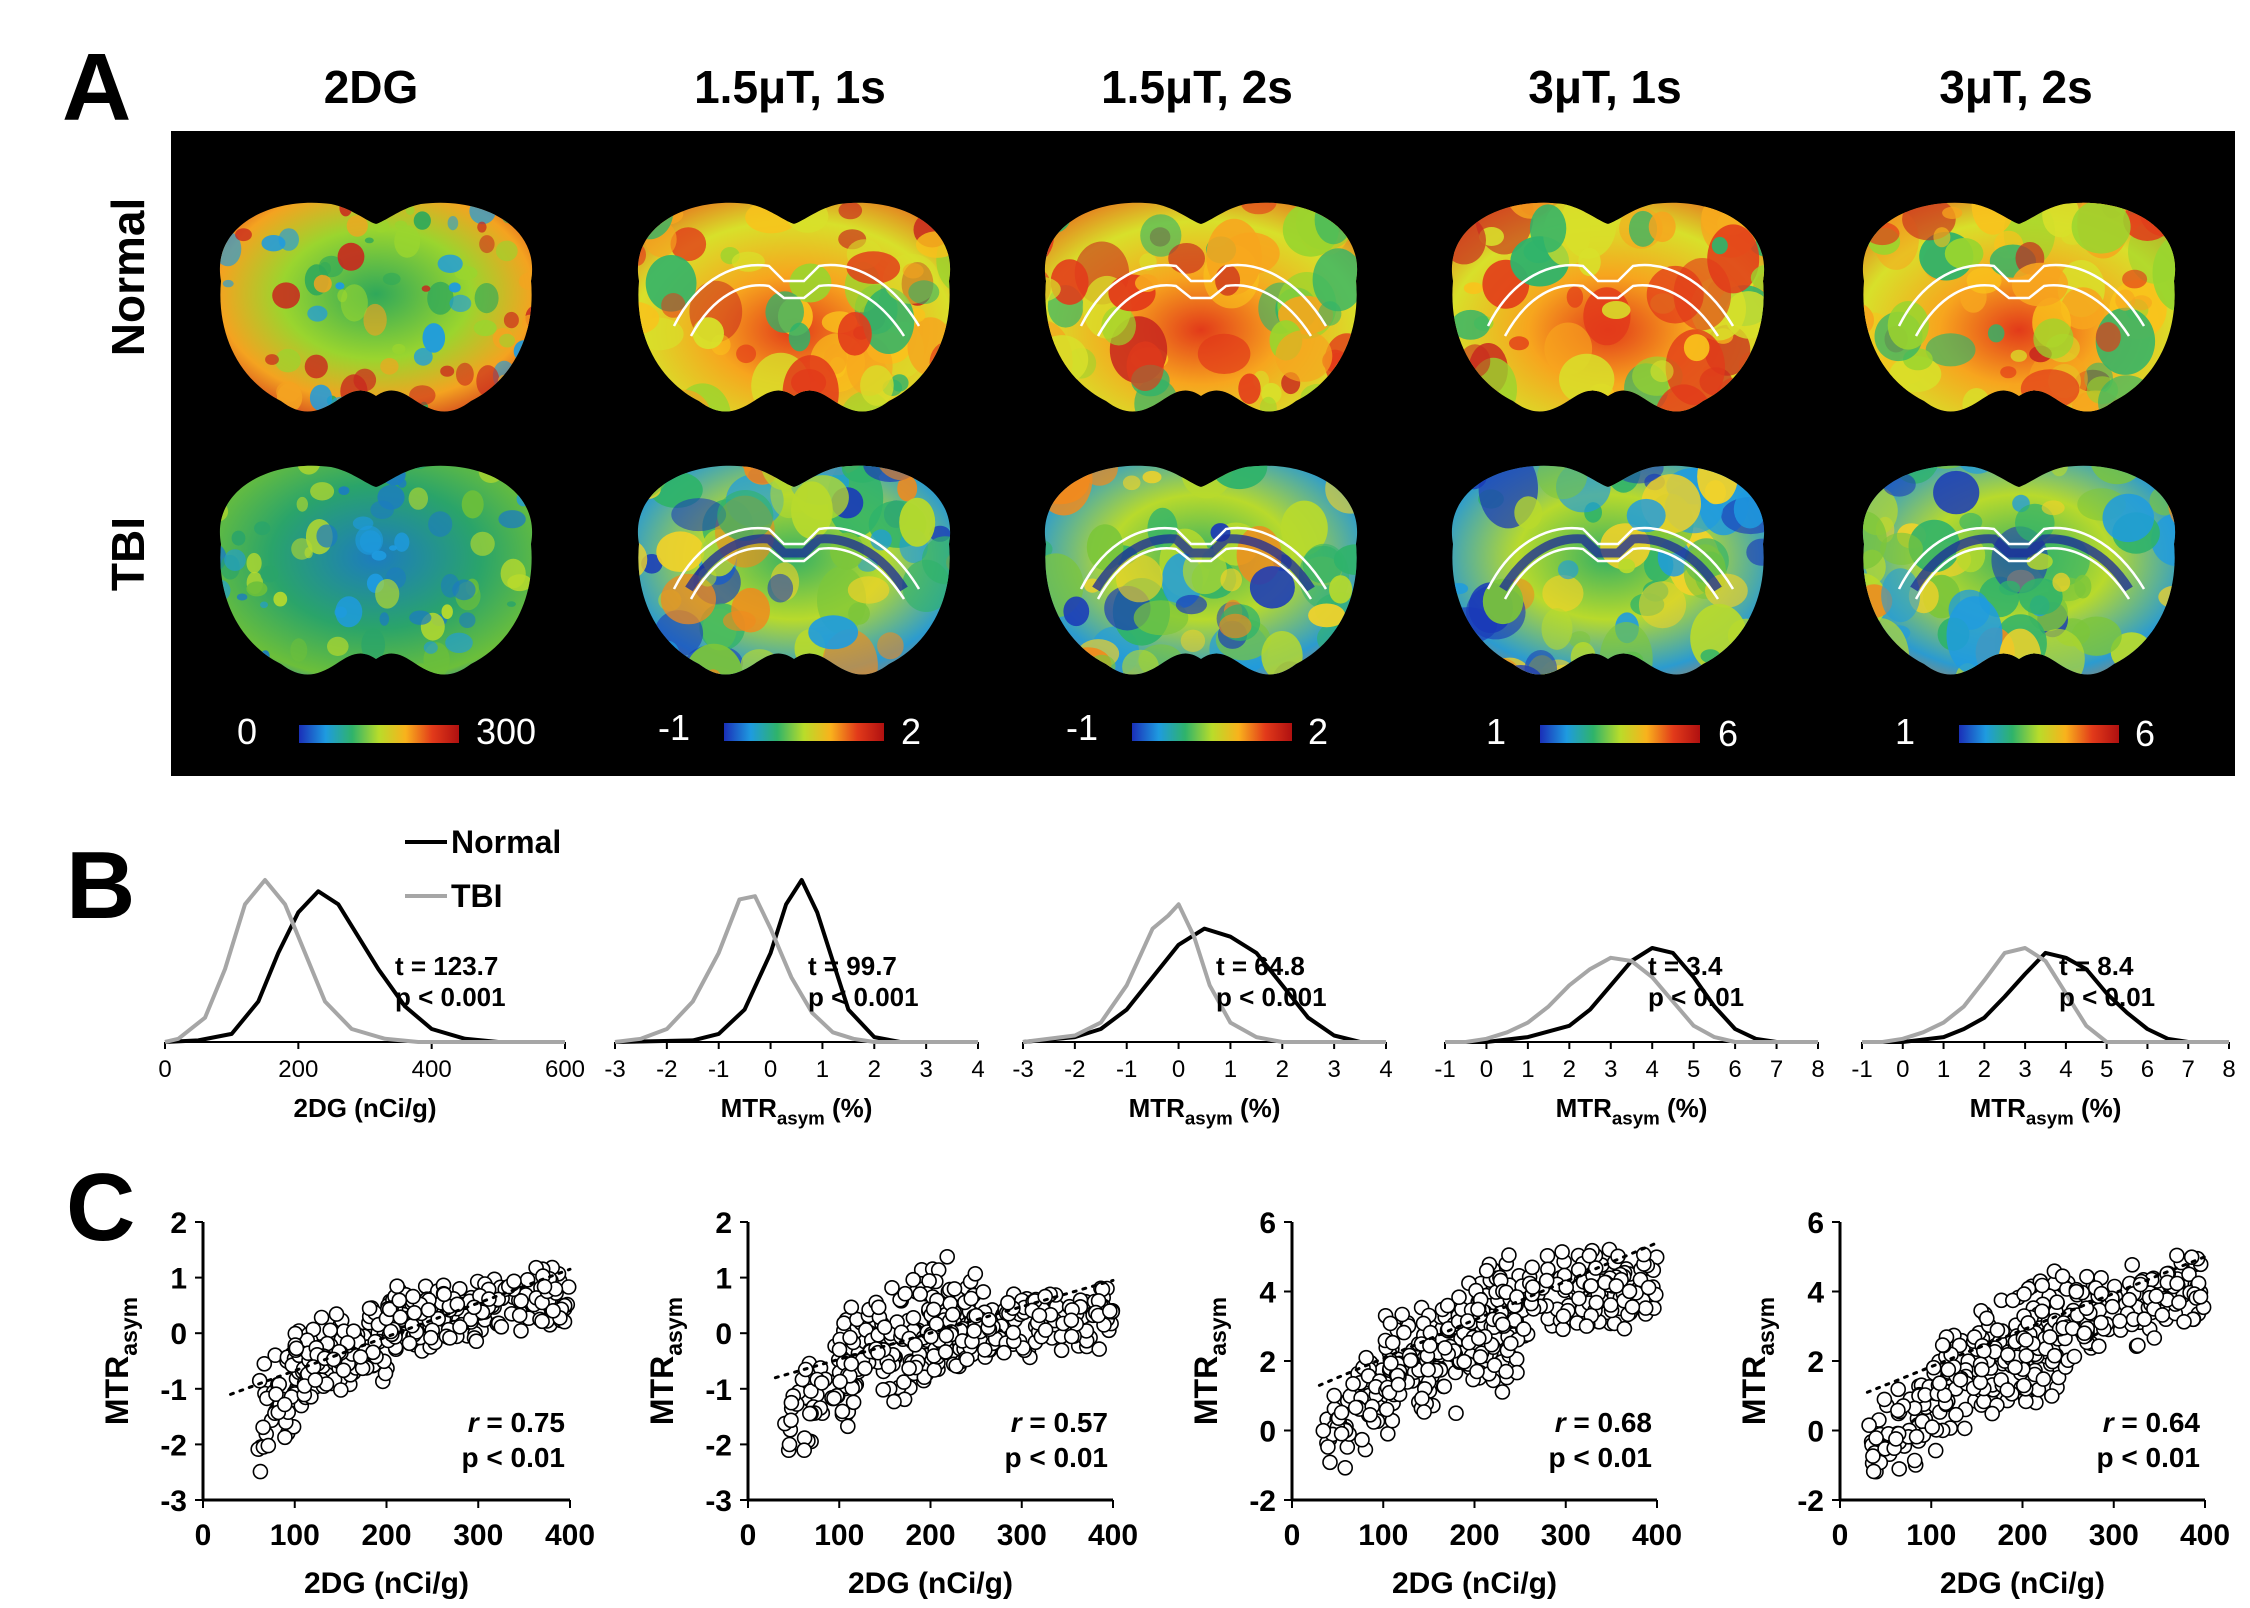  What do you see at coordinates (930, 1535) in the screenshot?
I see `scatter-2-x-tick-label-2: 200` at bounding box center [930, 1535].